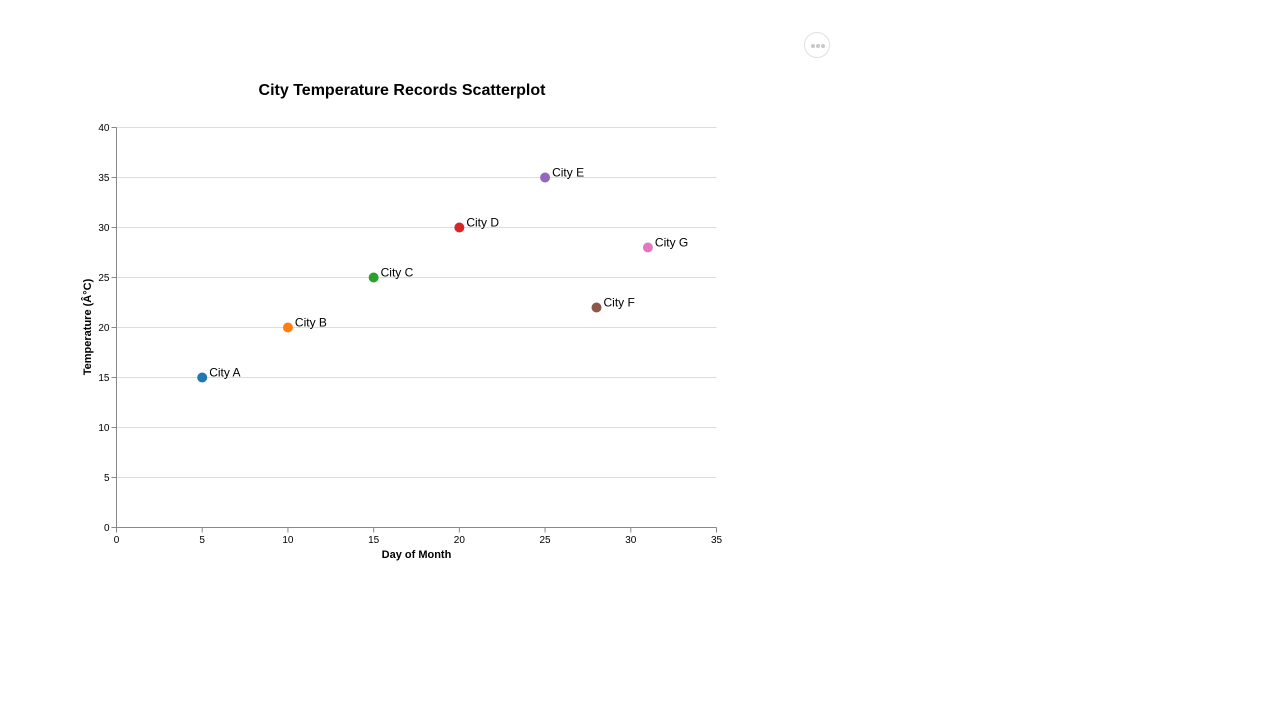 This screenshot has width=1280, height=720. Describe the element at coordinates (397, 273) in the screenshot. I see `point-label: City C` at that location.